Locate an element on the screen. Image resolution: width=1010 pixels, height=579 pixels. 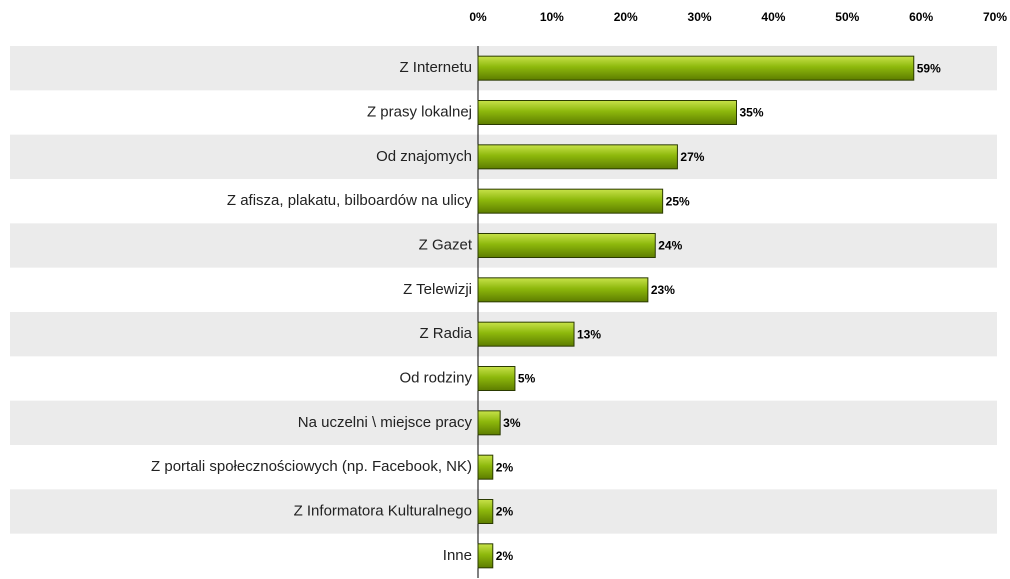
x-tick-label: 0% is located at coordinates (478, 17).